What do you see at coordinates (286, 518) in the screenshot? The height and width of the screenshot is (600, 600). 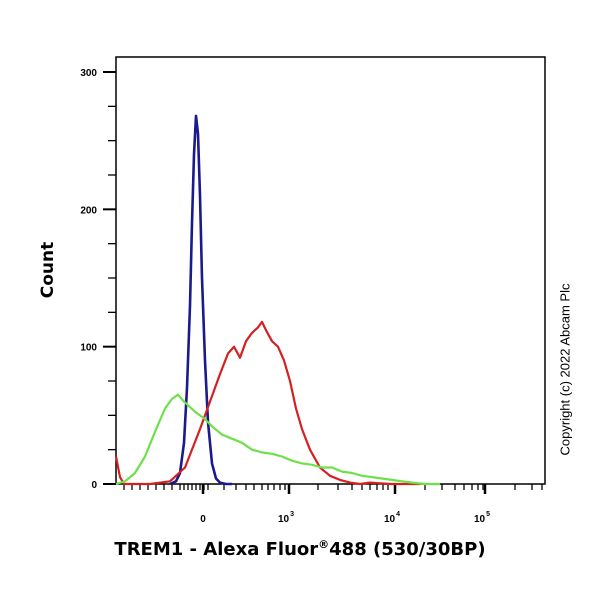 I see `x-tick-label: 10³` at bounding box center [286, 518].